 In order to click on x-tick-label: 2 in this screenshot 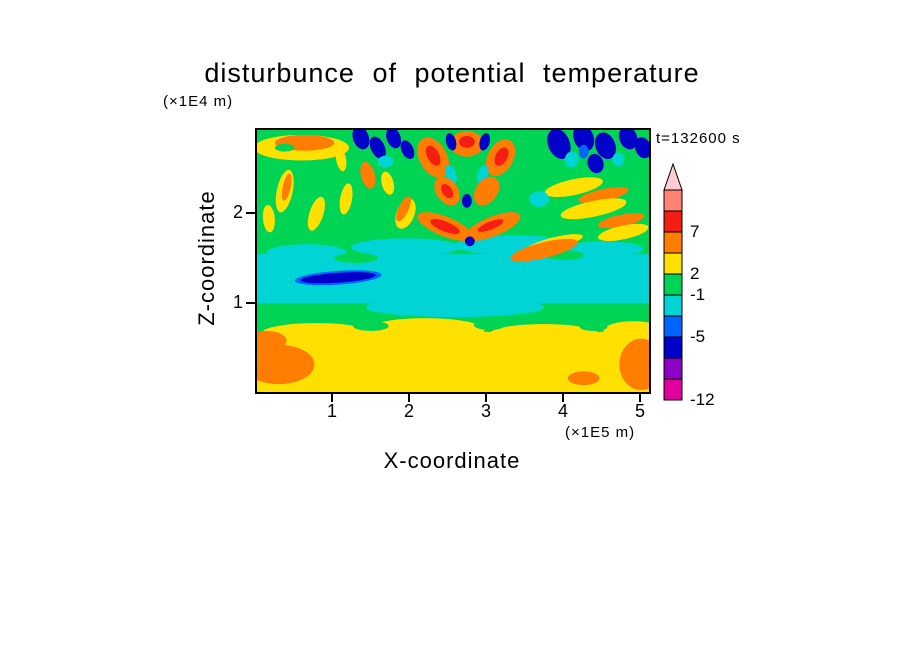, I will do `click(408, 411)`.